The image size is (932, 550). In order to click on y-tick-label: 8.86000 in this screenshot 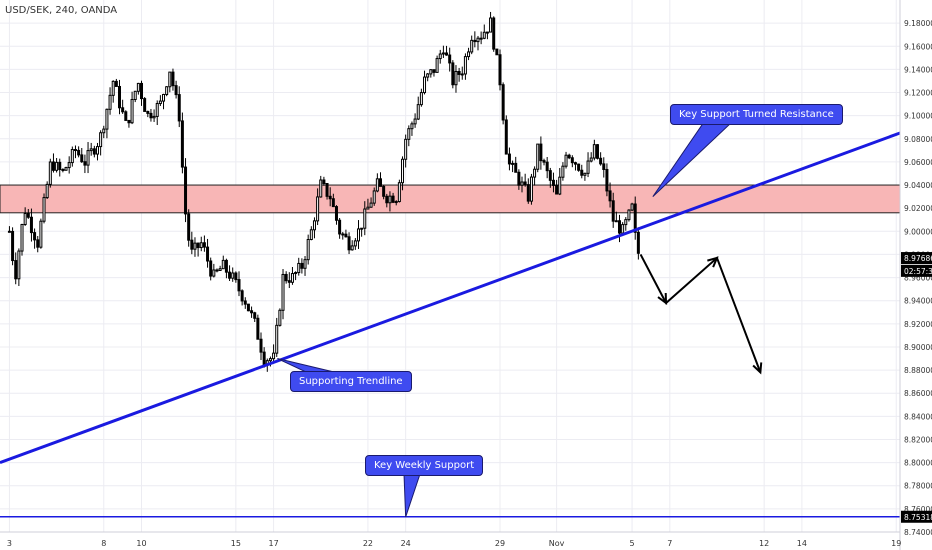, I will do `click(918, 393)`.